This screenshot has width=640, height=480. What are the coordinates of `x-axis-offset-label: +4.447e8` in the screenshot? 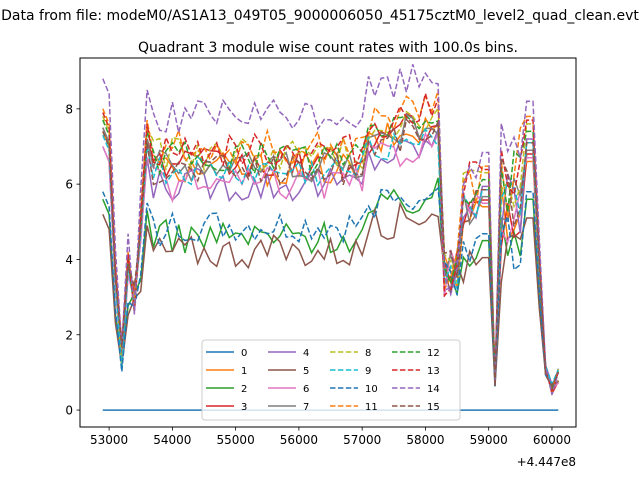 It's located at (546, 462).